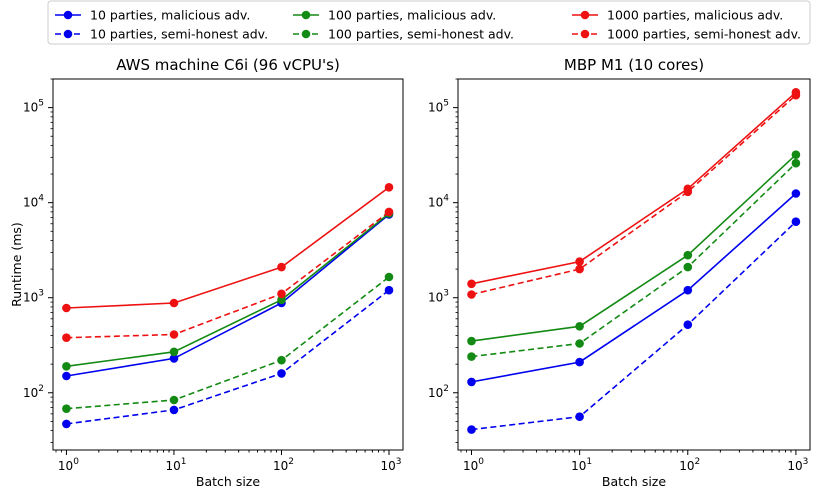 The width and height of the screenshot is (814, 491). I want to click on legend-entry: 100 parties, semi-honest adv., so click(403, 34).